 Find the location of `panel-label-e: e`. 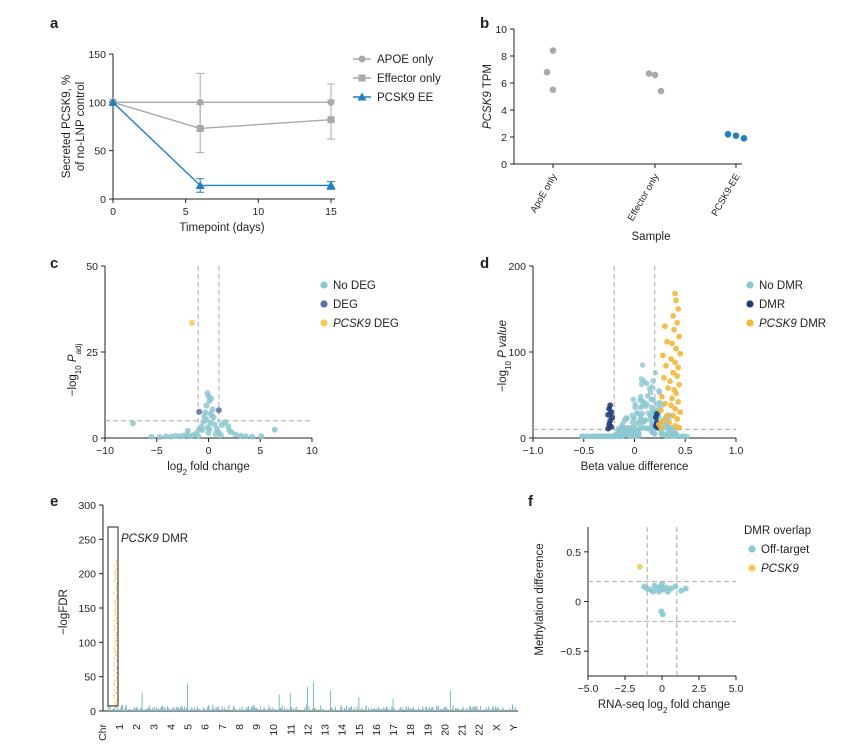

panel-label-e: e is located at coordinates (54, 501).